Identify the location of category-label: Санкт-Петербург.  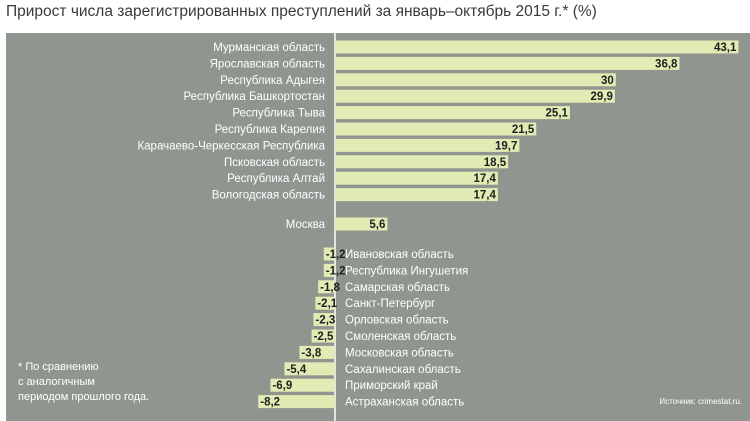
(390, 304).